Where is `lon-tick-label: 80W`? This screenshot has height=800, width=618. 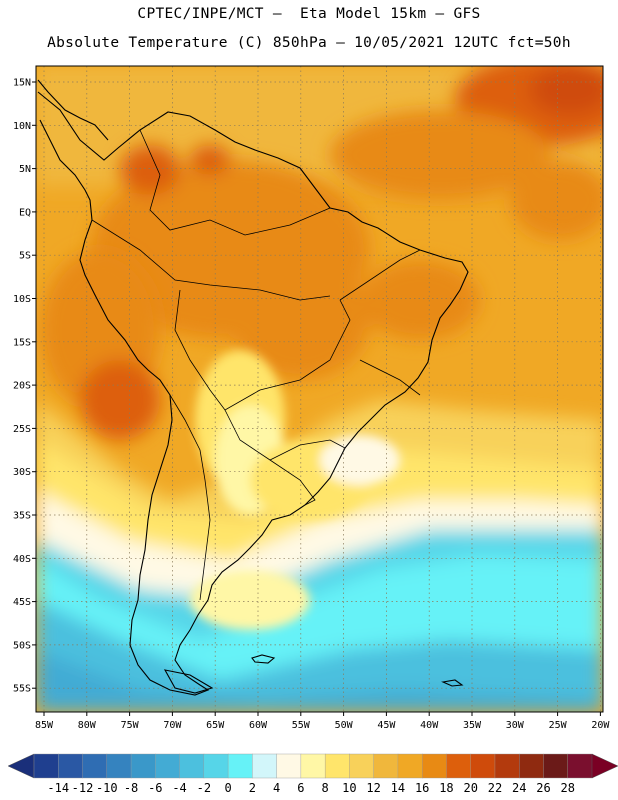
lon-tick-label: 80W is located at coordinates (87, 725).